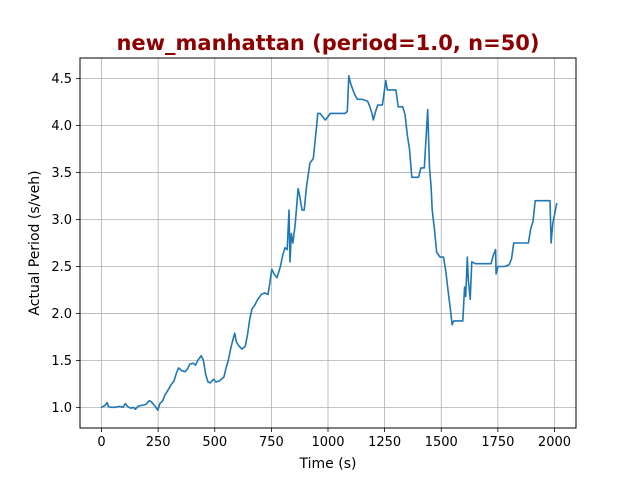 This screenshot has height=480, width=640. Describe the element at coordinates (61, 79) in the screenshot. I see `y-tick-label: 4.5` at that location.